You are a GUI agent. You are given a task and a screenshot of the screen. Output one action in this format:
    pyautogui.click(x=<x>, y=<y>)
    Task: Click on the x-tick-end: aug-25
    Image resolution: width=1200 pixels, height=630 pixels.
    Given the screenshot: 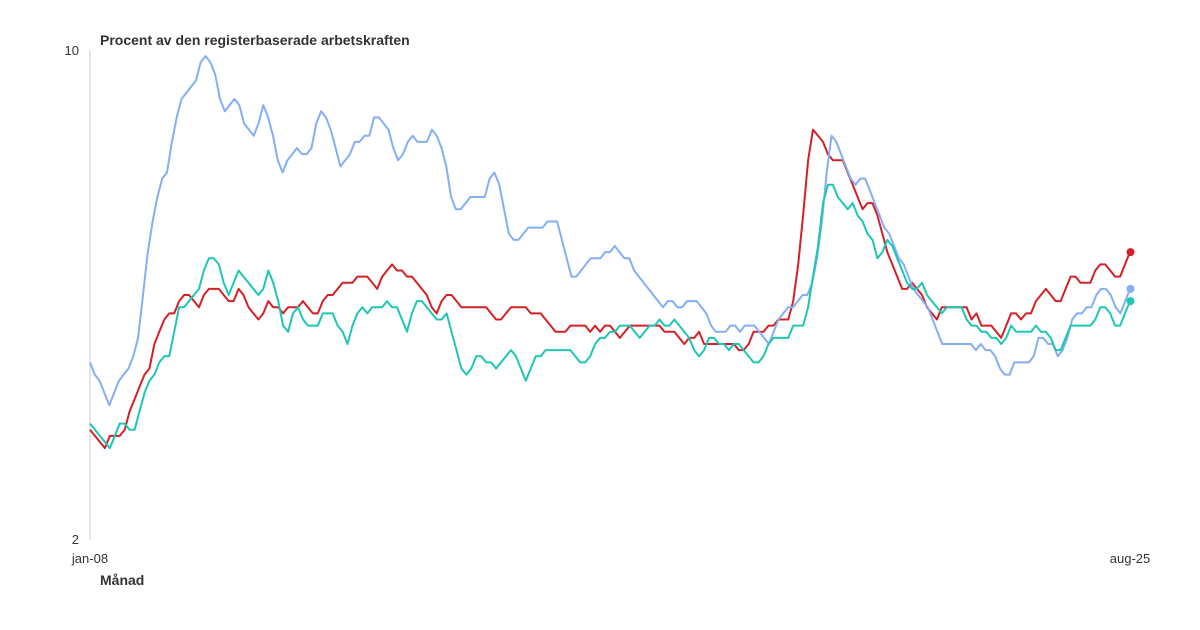 What is the action you would take?
    pyautogui.click(x=1130, y=558)
    